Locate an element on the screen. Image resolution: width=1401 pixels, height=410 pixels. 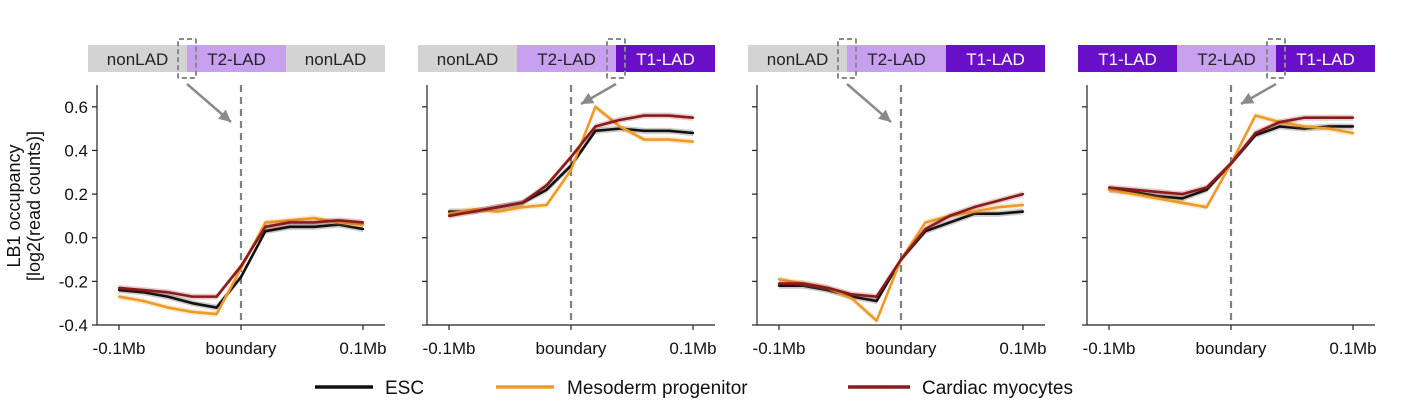
region-label: T1-LAD is located at coordinates (1325, 59).